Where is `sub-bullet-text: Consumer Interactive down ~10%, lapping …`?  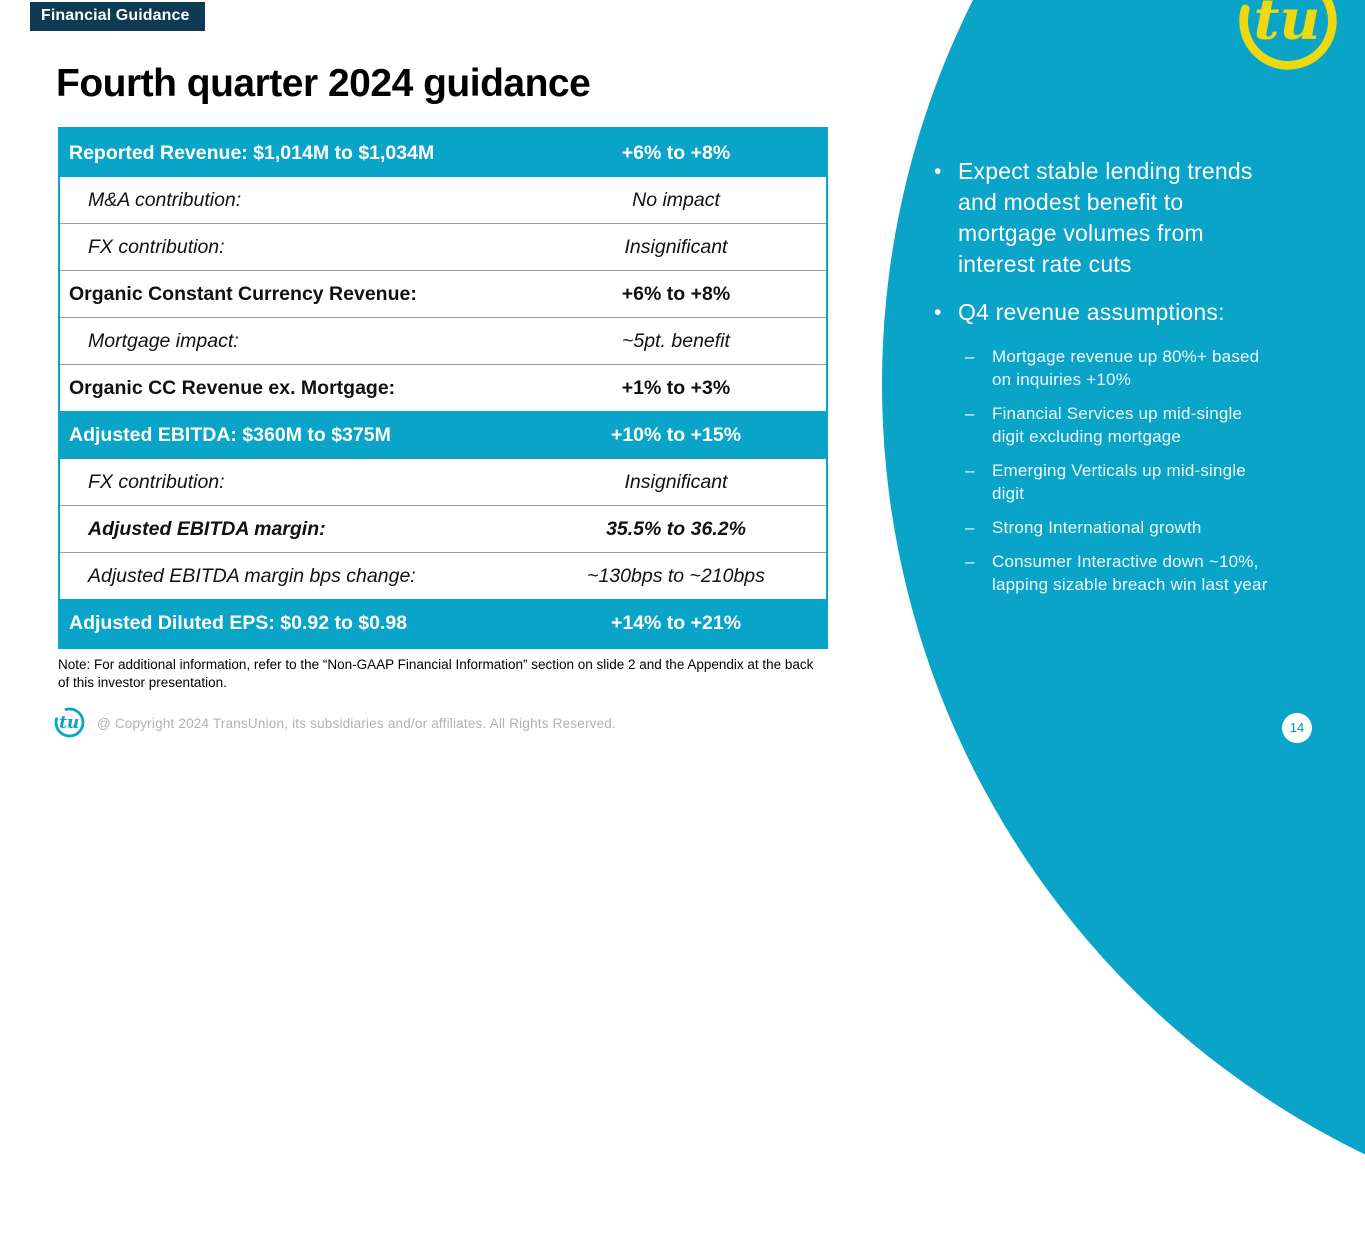 sub-bullet-text: Consumer Interactive down ~10%, lapping … is located at coordinates (1130, 573).